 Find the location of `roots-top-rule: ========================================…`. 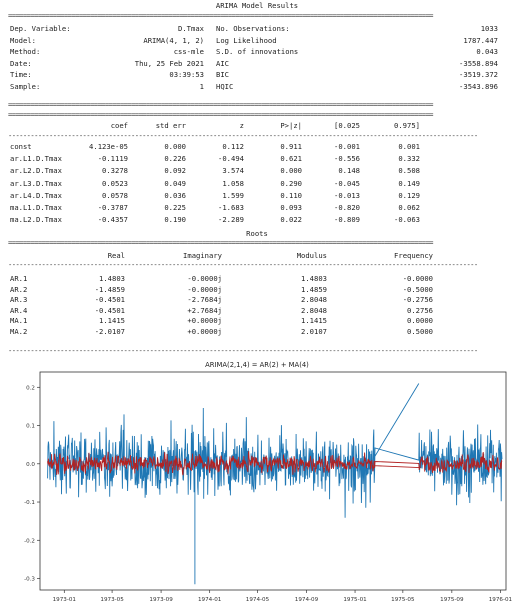

roots-top-rule: ========================================… is located at coordinates (221, 243).